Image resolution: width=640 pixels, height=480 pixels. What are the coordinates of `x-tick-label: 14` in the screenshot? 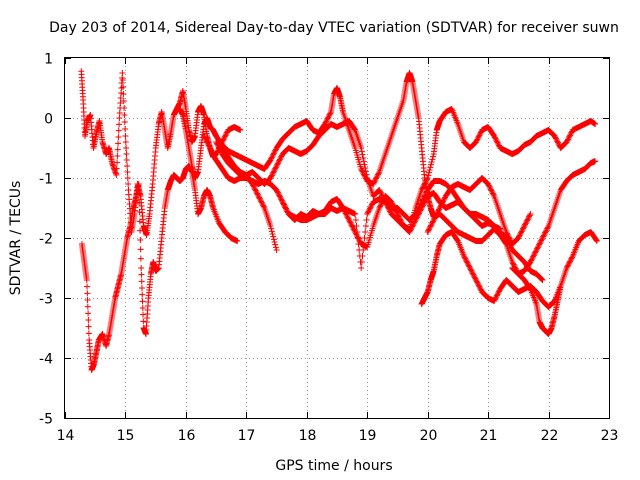 It's located at (66, 436).